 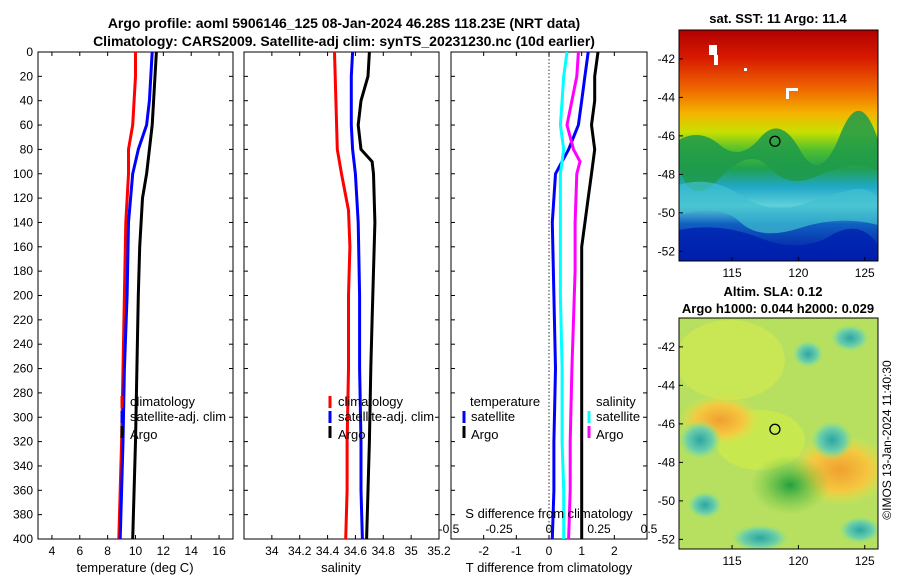 What do you see at coordinates (23, 198) in the screenshot?
I see `y-tick-label: 120` at bounding box center [23, 198].